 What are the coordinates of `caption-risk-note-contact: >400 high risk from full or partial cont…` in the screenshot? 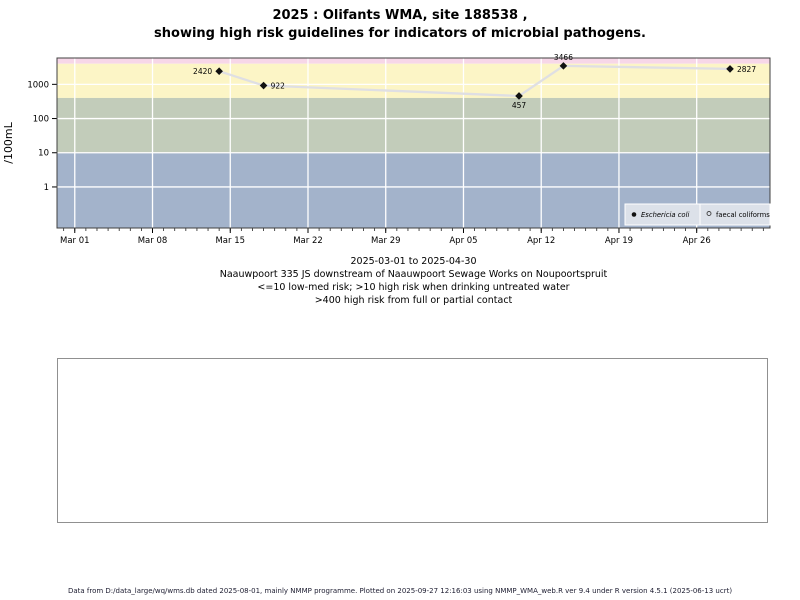 It's located at (413, 300).